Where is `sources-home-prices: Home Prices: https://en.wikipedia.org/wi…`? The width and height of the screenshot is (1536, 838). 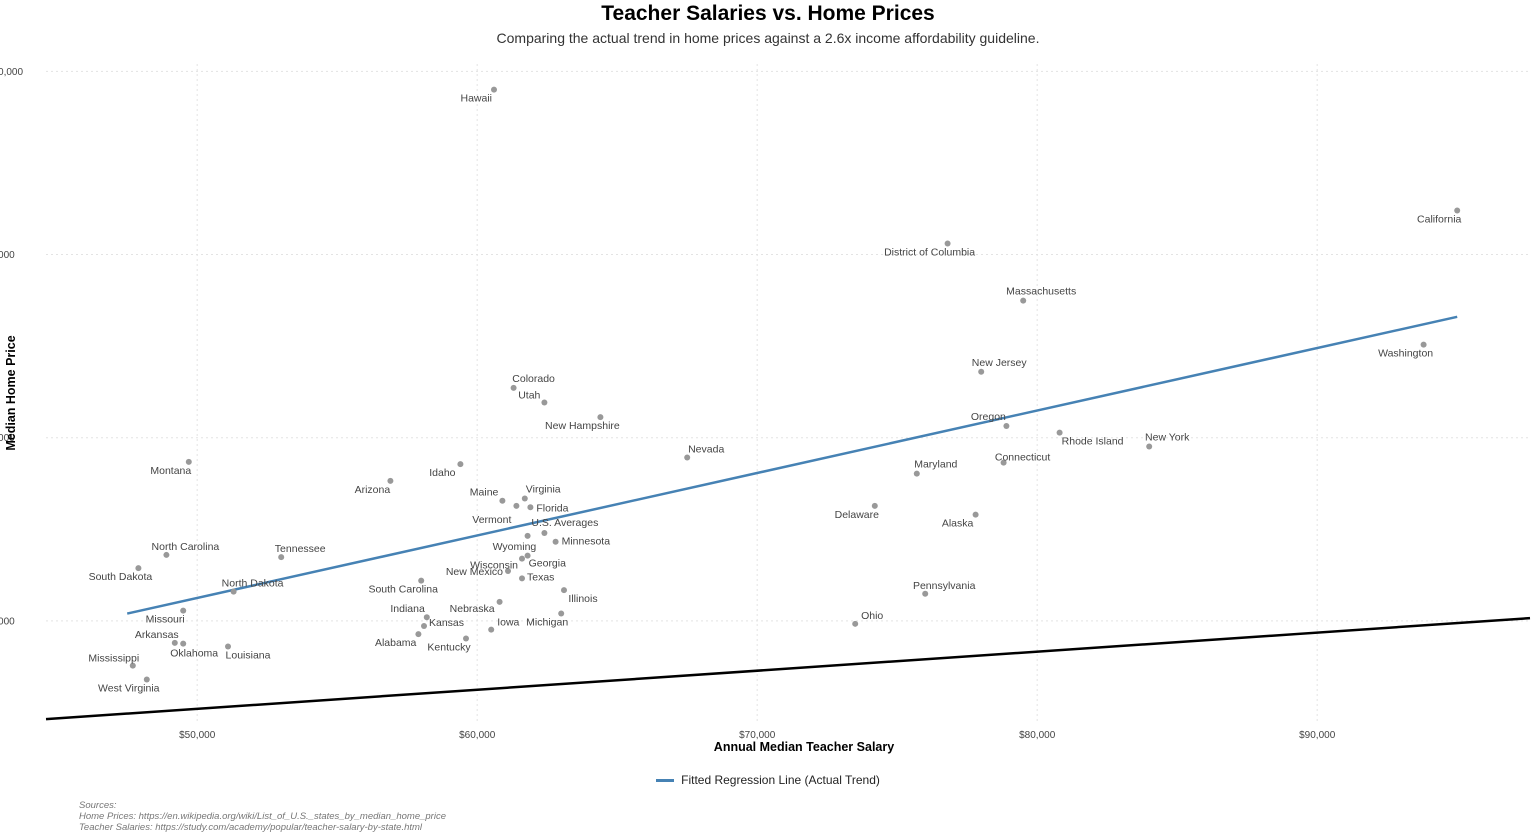 sources-home-prices: Home Prices: https://en.wikipedia.org/wi… is located at coordinates (262, 816).